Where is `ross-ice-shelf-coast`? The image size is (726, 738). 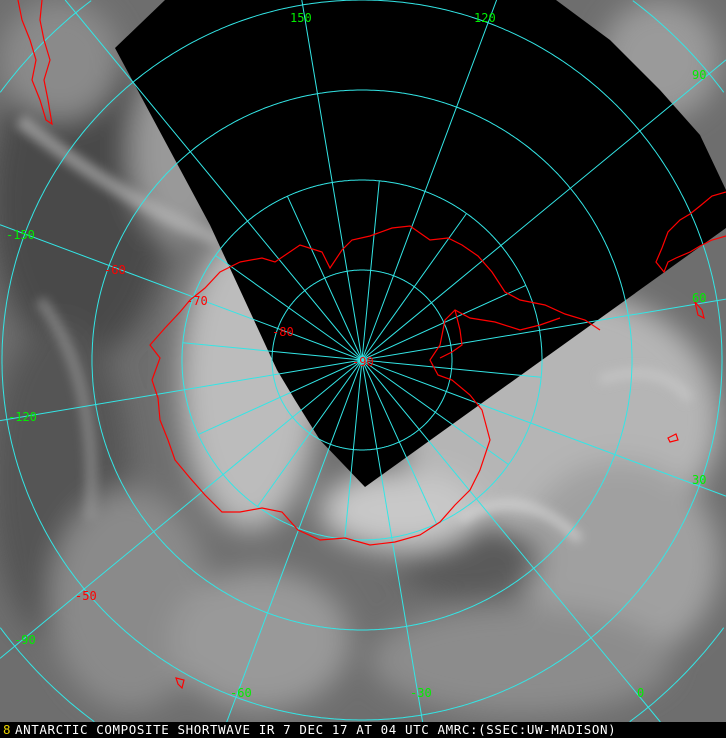
ross-ice-shelf-coast is located at coordinates (451, 334).